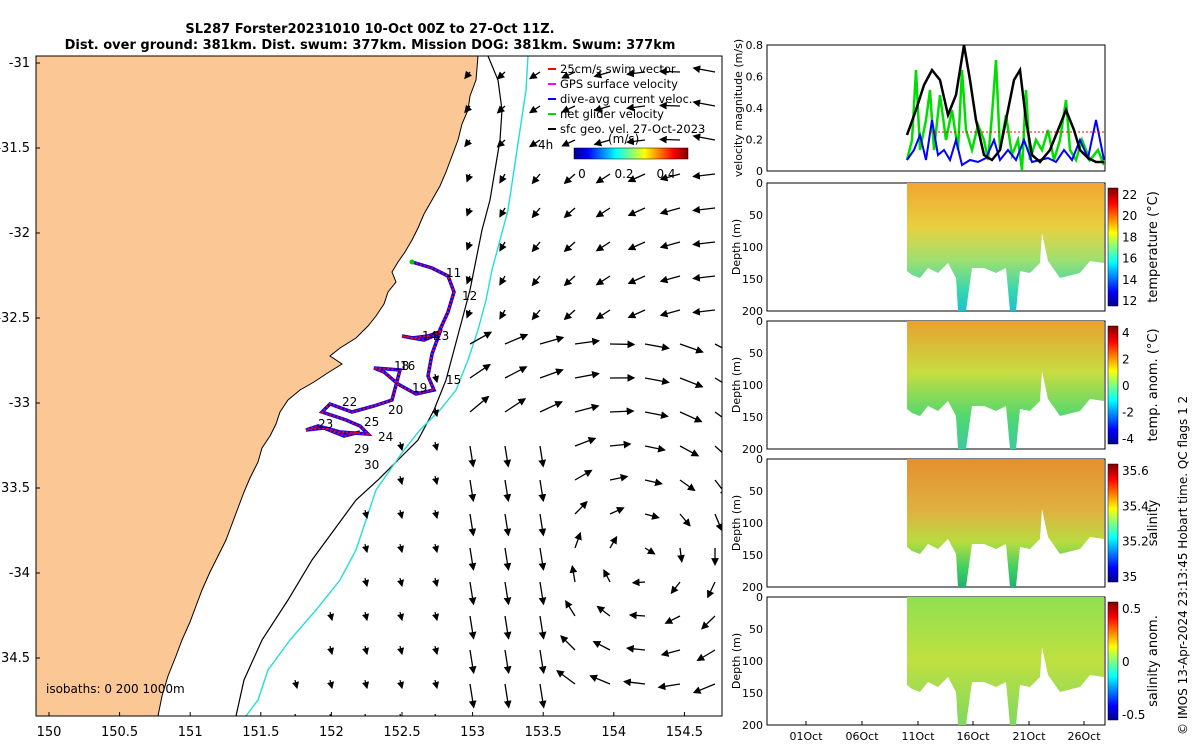 The image size is (1200, 750). Describe the element at coordinates (612, 114) in the screenshot. I see `legend-label: net glider velocity` at that location.